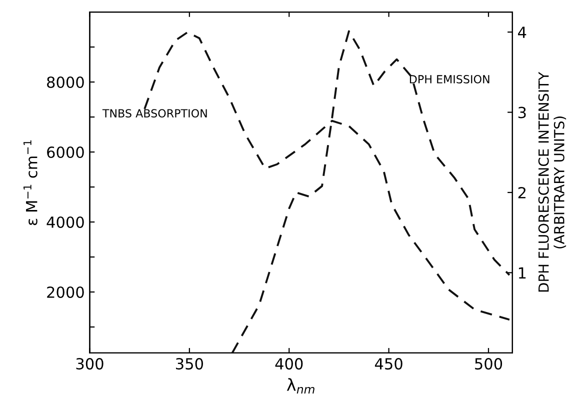 The image size is (579, 401). I want to click on x-tick-label: 450, so click(388, 364).